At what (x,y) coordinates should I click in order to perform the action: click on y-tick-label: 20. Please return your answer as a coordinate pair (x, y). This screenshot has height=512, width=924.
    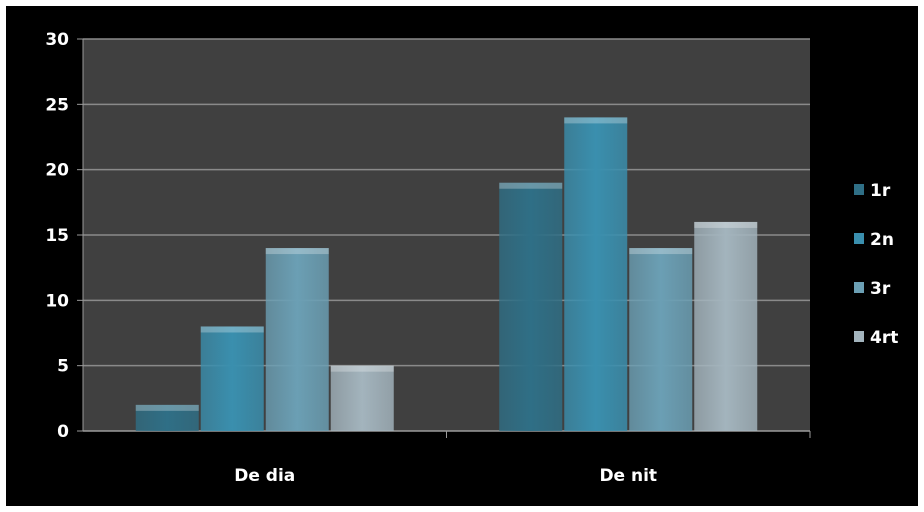
    Looking at the image, I should click on (57, 171).